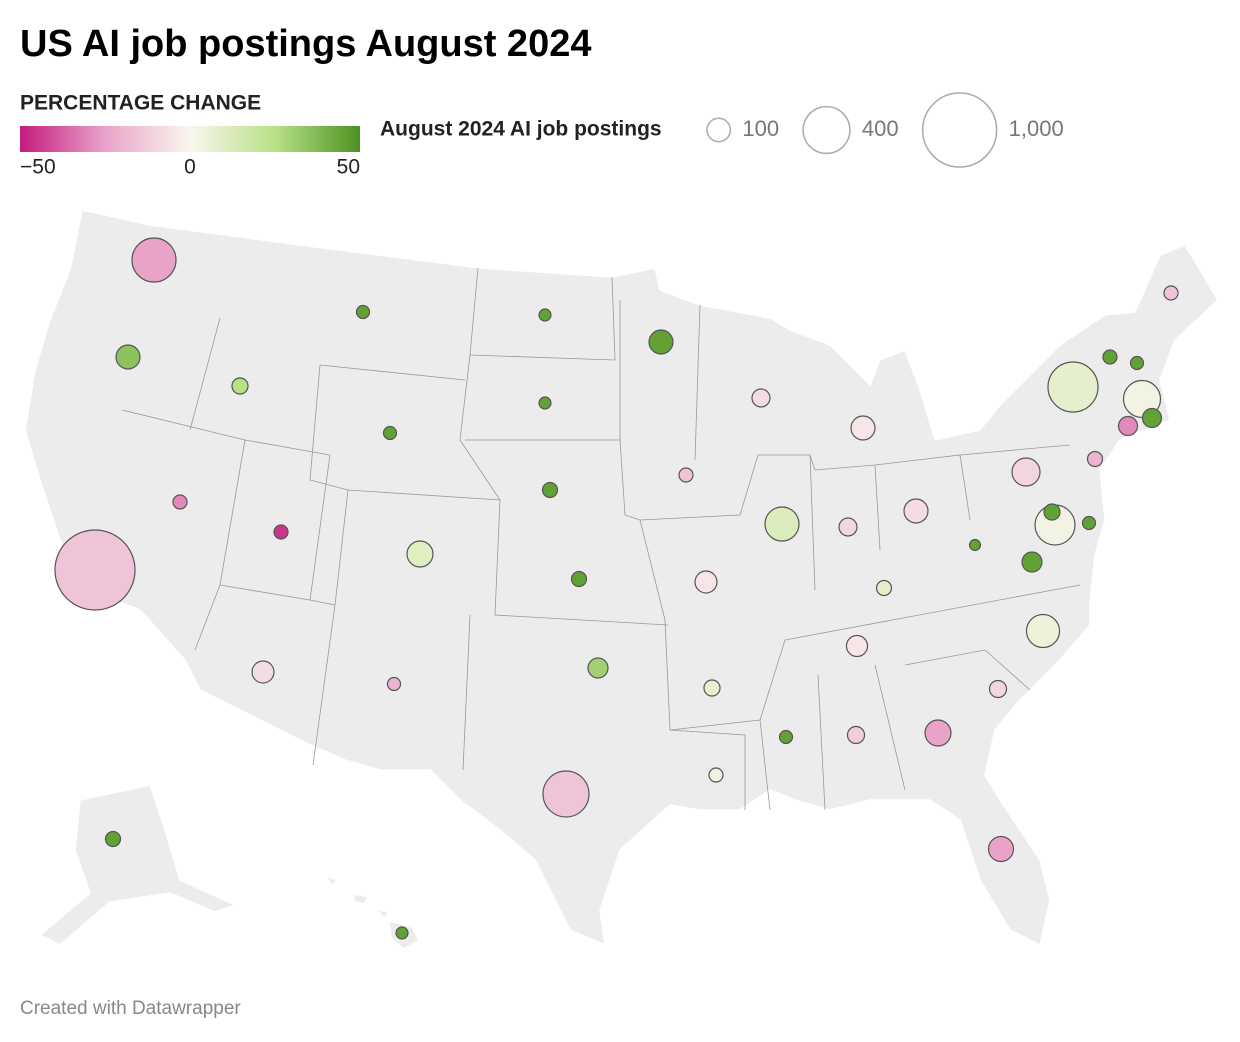  Describe the element at coordinates (521, 129) in the screenshot. I see `size-legend-title: August 2024 AI job postings` at that location.